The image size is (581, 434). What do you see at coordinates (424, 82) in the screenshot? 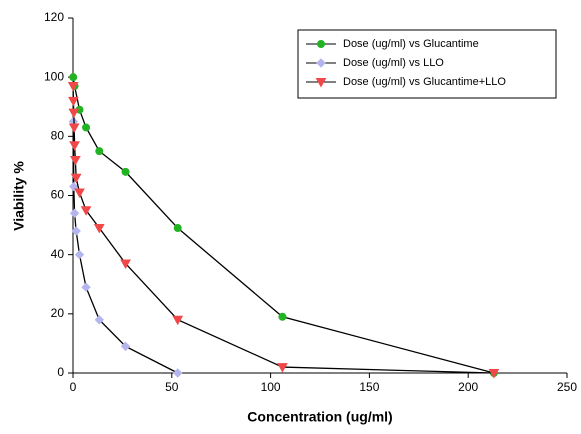
I see `legend-label: Dose (ug/ml) vs Glucantime+LLO` at bounding box center [424, 82].